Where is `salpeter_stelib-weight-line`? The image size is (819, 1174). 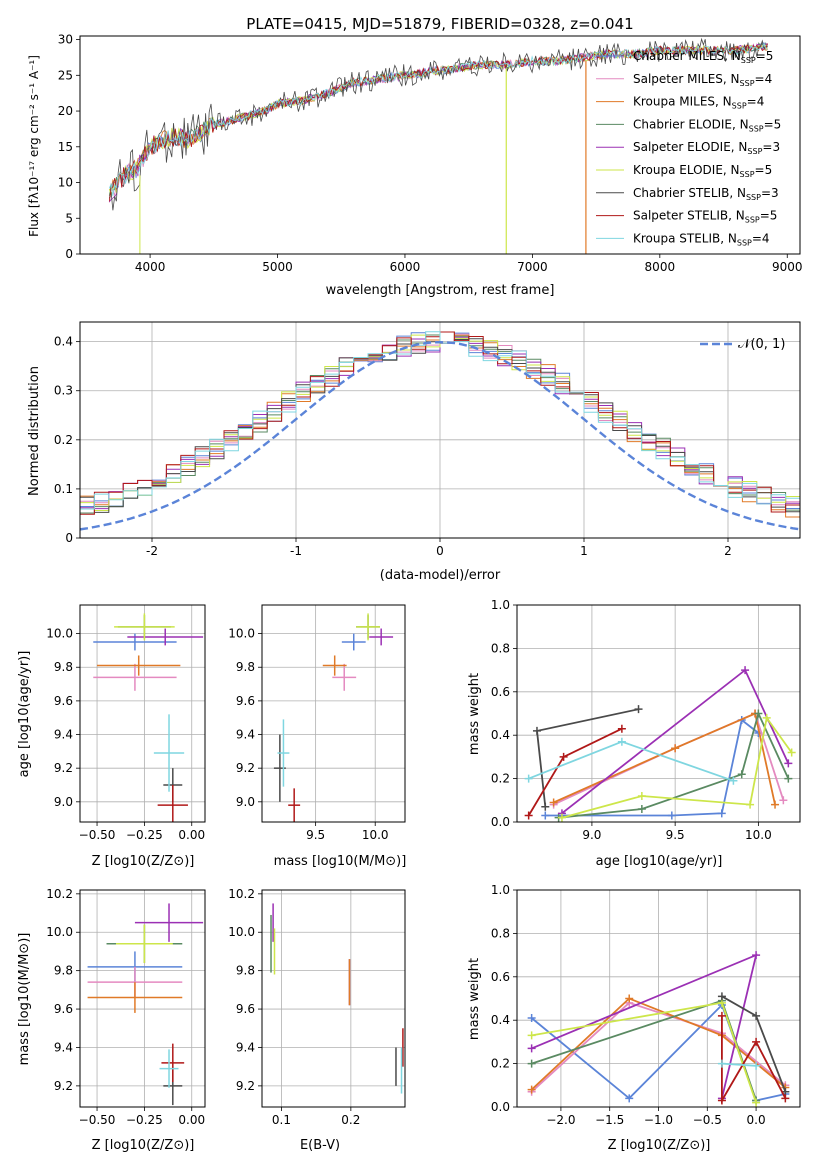 salpeter_stelib-weight-line is located at coordinates (754, 1059).